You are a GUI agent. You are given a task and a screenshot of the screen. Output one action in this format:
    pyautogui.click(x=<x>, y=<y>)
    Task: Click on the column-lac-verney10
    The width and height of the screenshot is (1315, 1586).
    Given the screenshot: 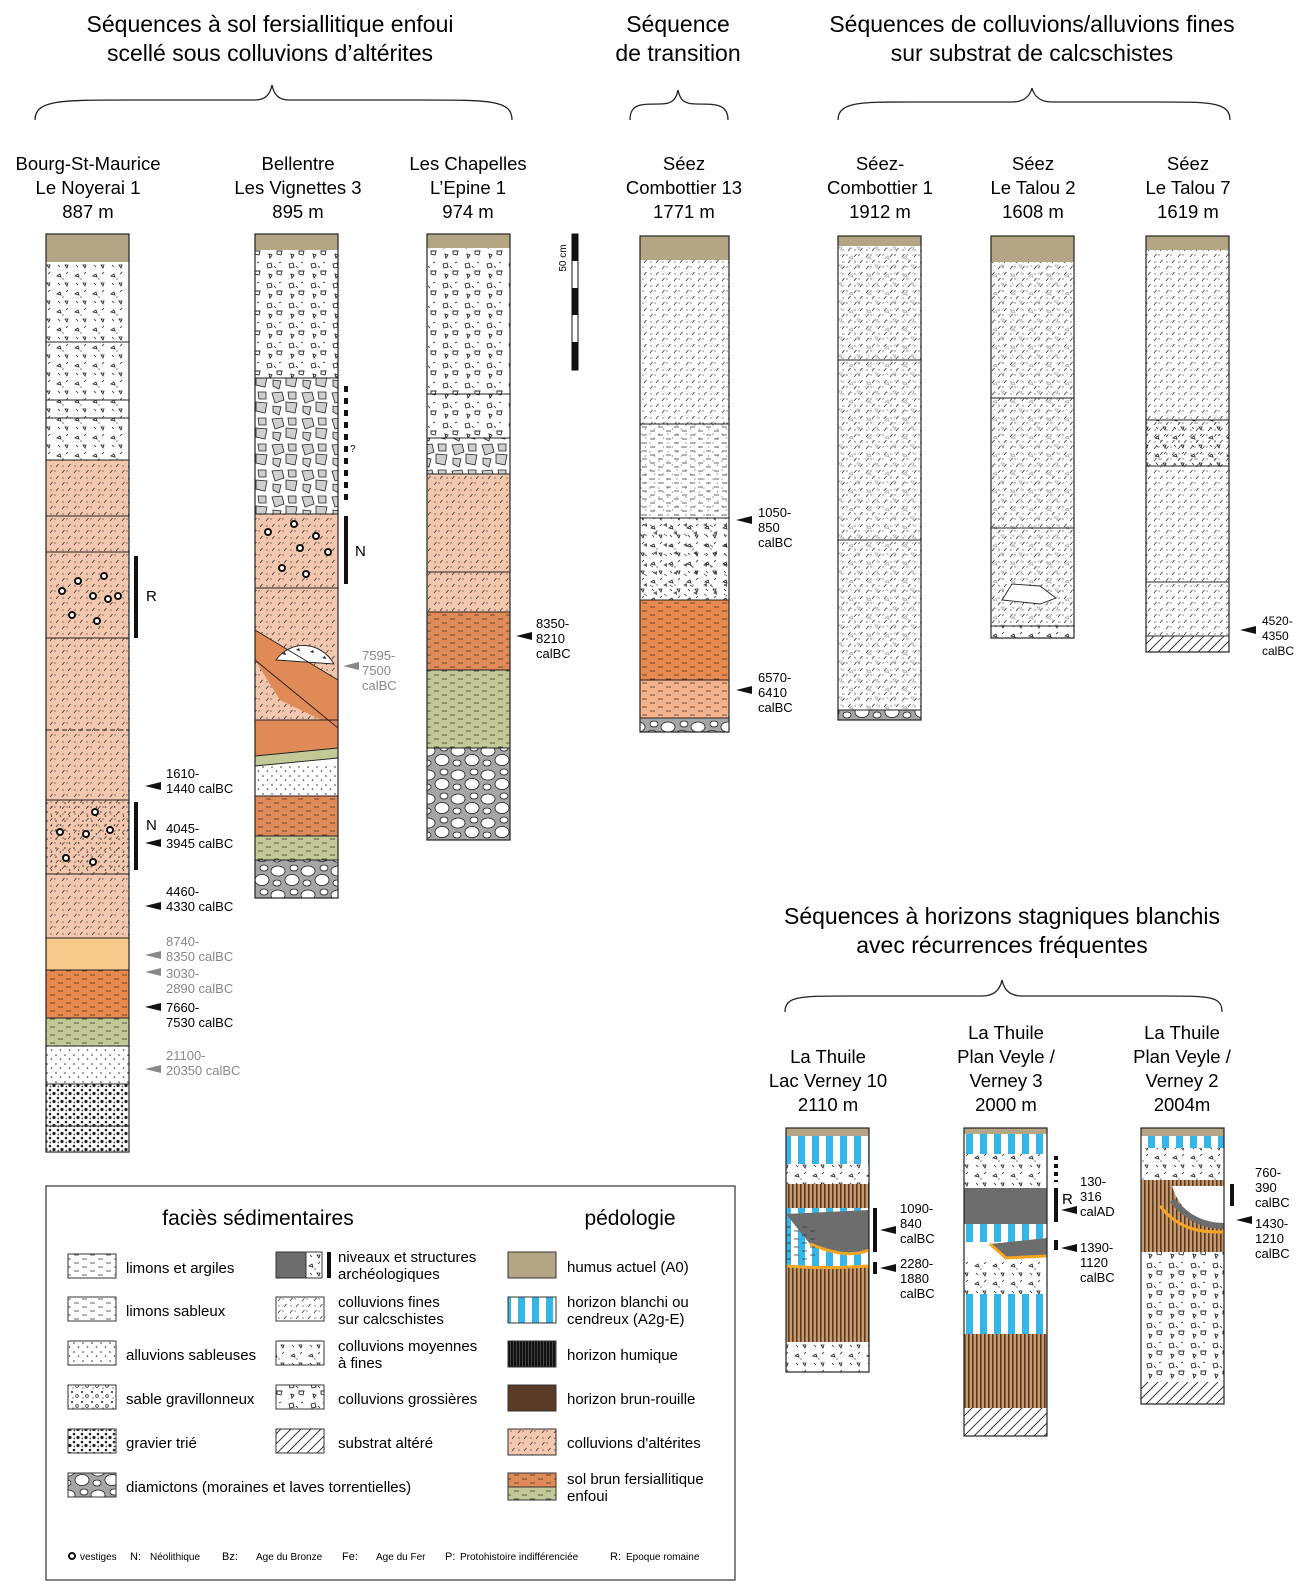 What is the action you would take?
    pyautogui.click(x=831, y=1250)
    